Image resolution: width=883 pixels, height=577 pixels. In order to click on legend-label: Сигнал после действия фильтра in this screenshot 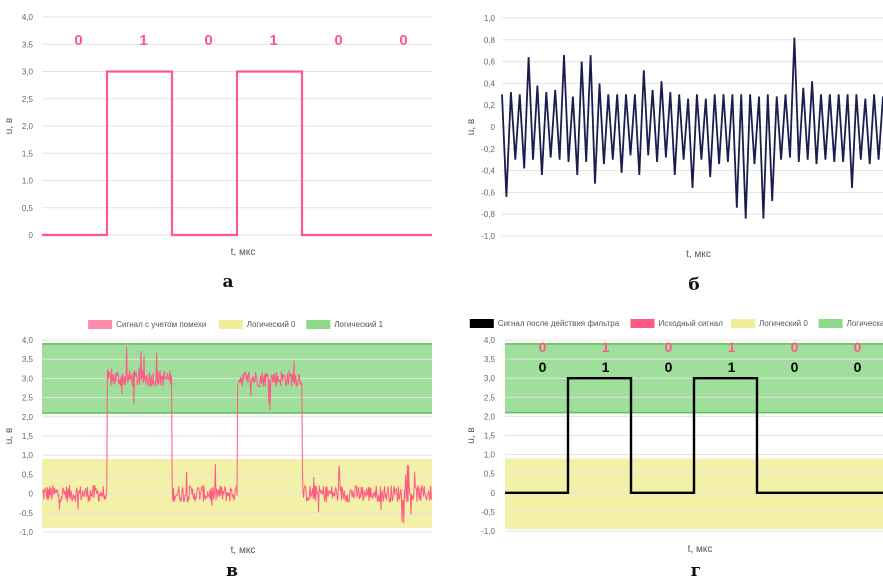, I will do `click(559, 323)`.